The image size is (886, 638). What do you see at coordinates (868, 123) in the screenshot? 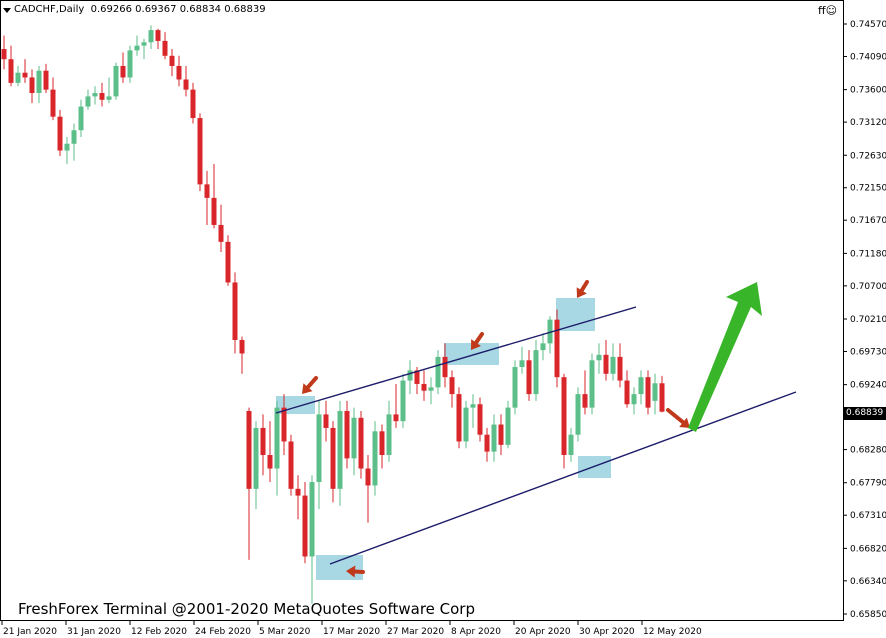
I see `y-tick-label: 0.73120` at bounding box center [868, 123].